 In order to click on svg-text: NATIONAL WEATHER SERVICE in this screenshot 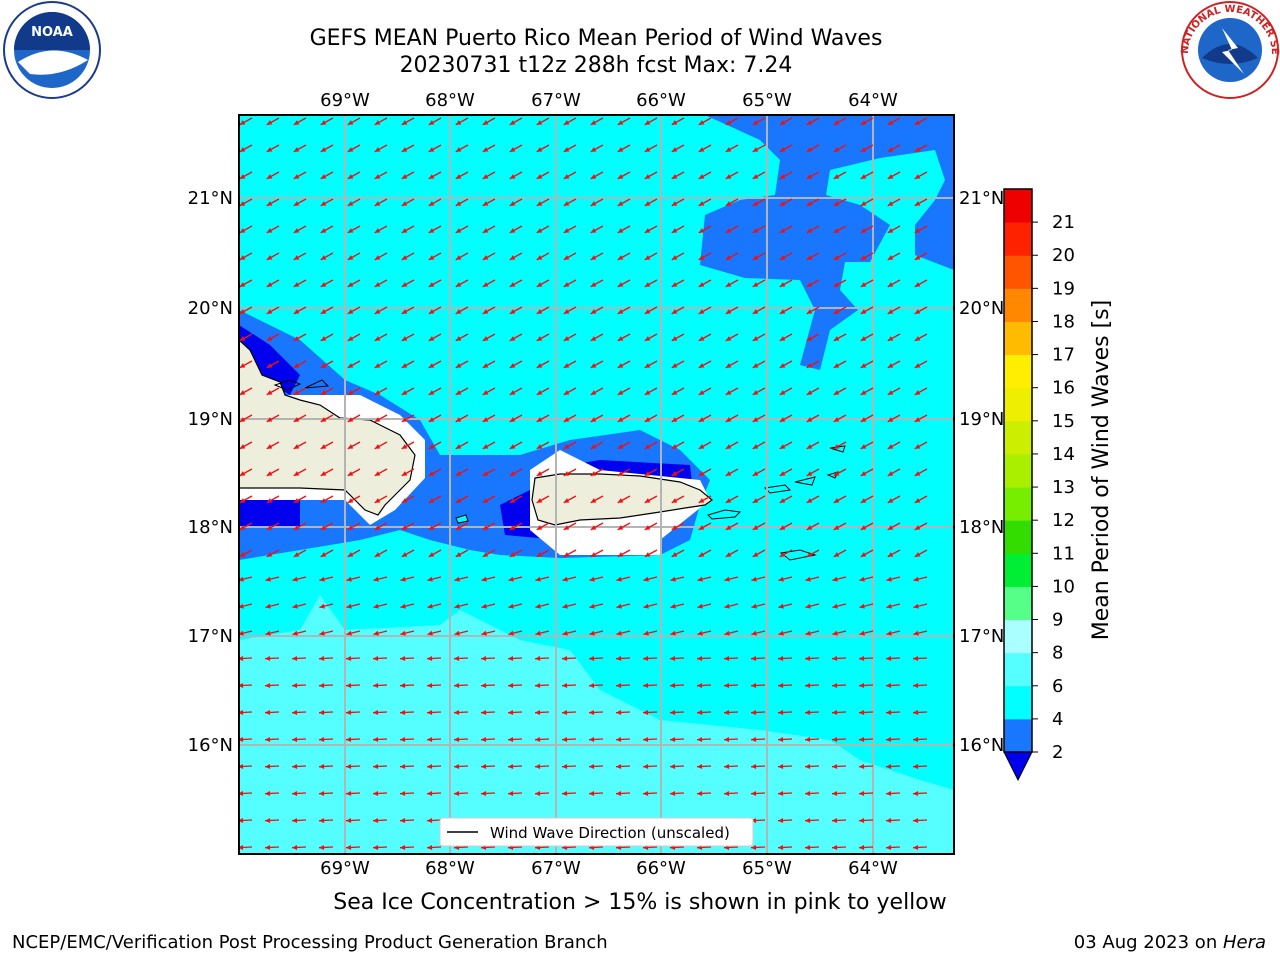, I will do `click(640, 27)`.